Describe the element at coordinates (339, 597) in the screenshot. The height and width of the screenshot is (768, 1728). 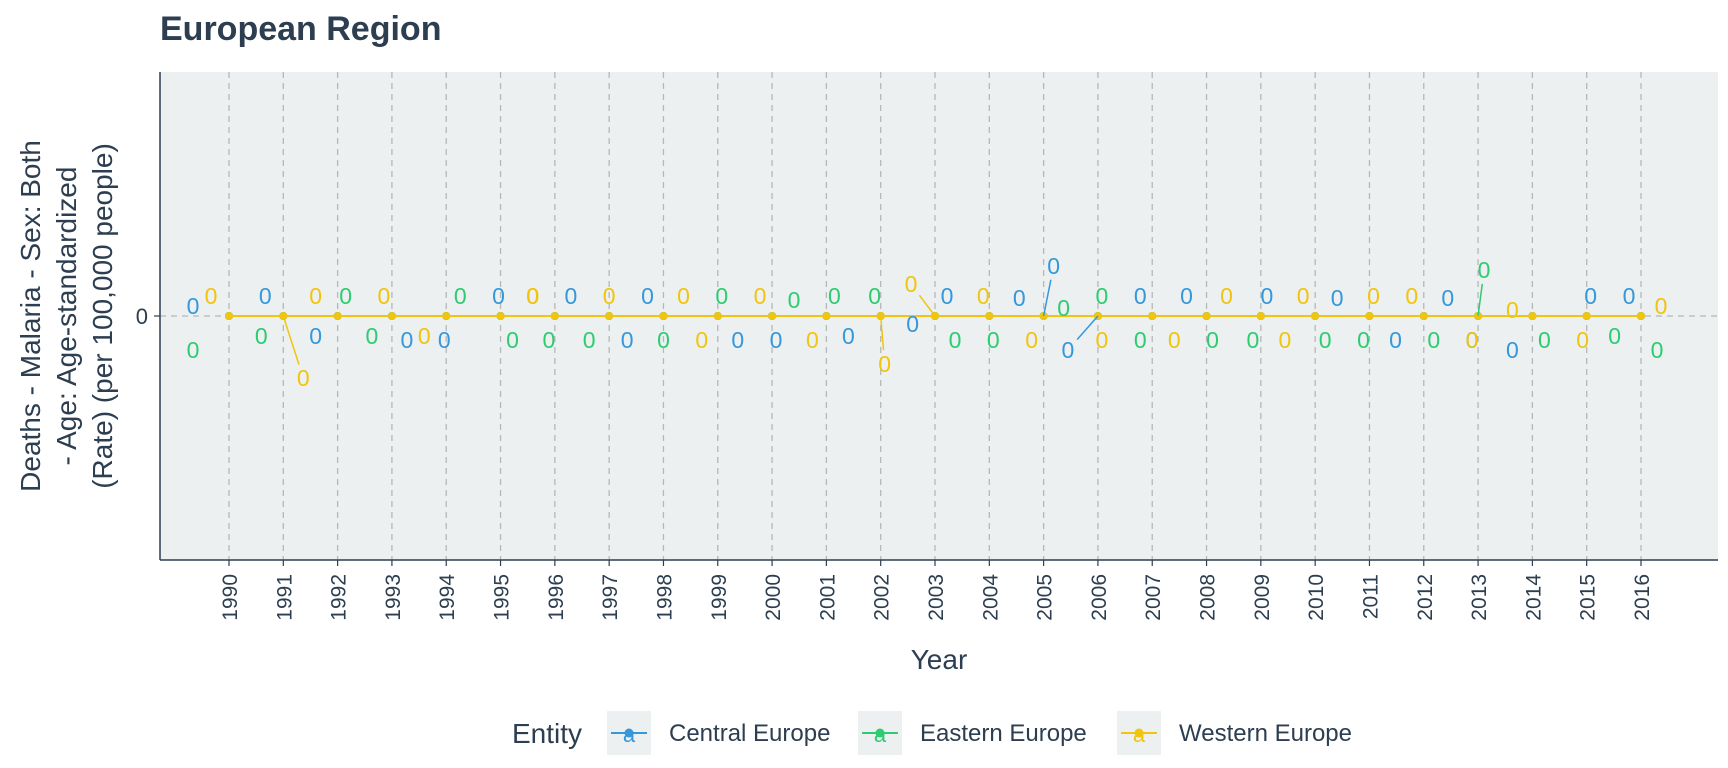
I see `x-tick-label: 1992` at that location.